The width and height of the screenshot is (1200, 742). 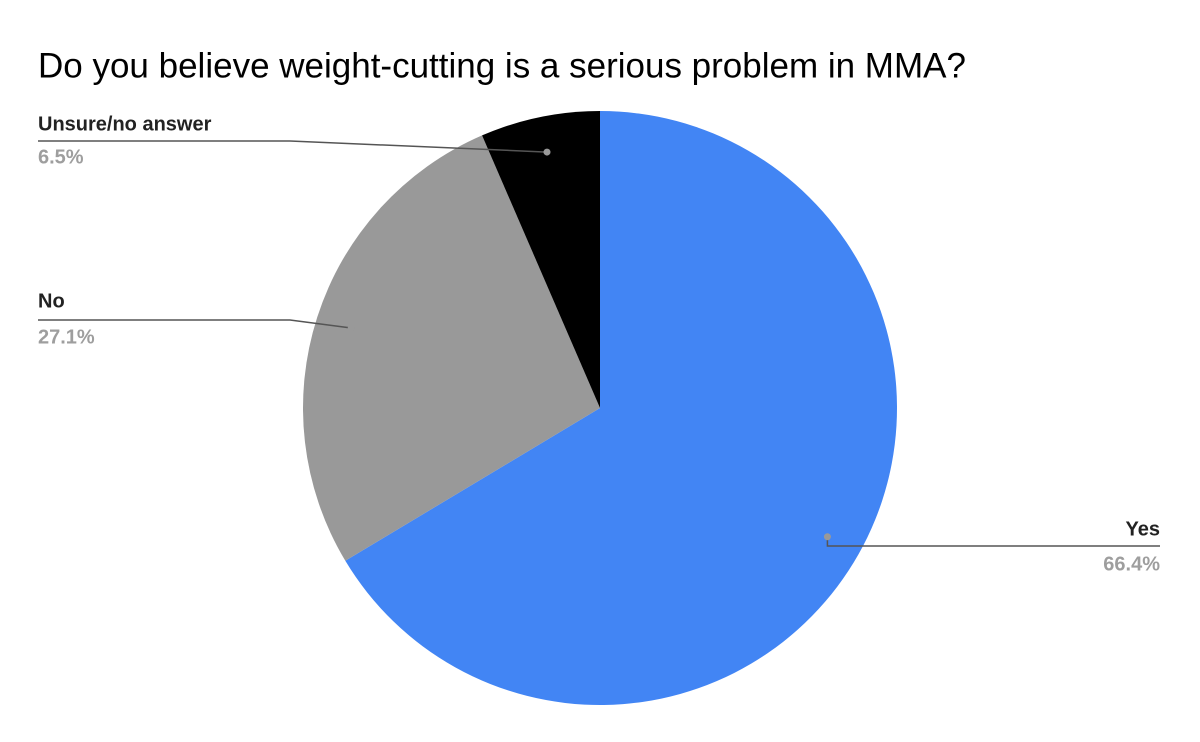 I want to click on slice-value-label: 27.1%, so click(x=66, y=337).